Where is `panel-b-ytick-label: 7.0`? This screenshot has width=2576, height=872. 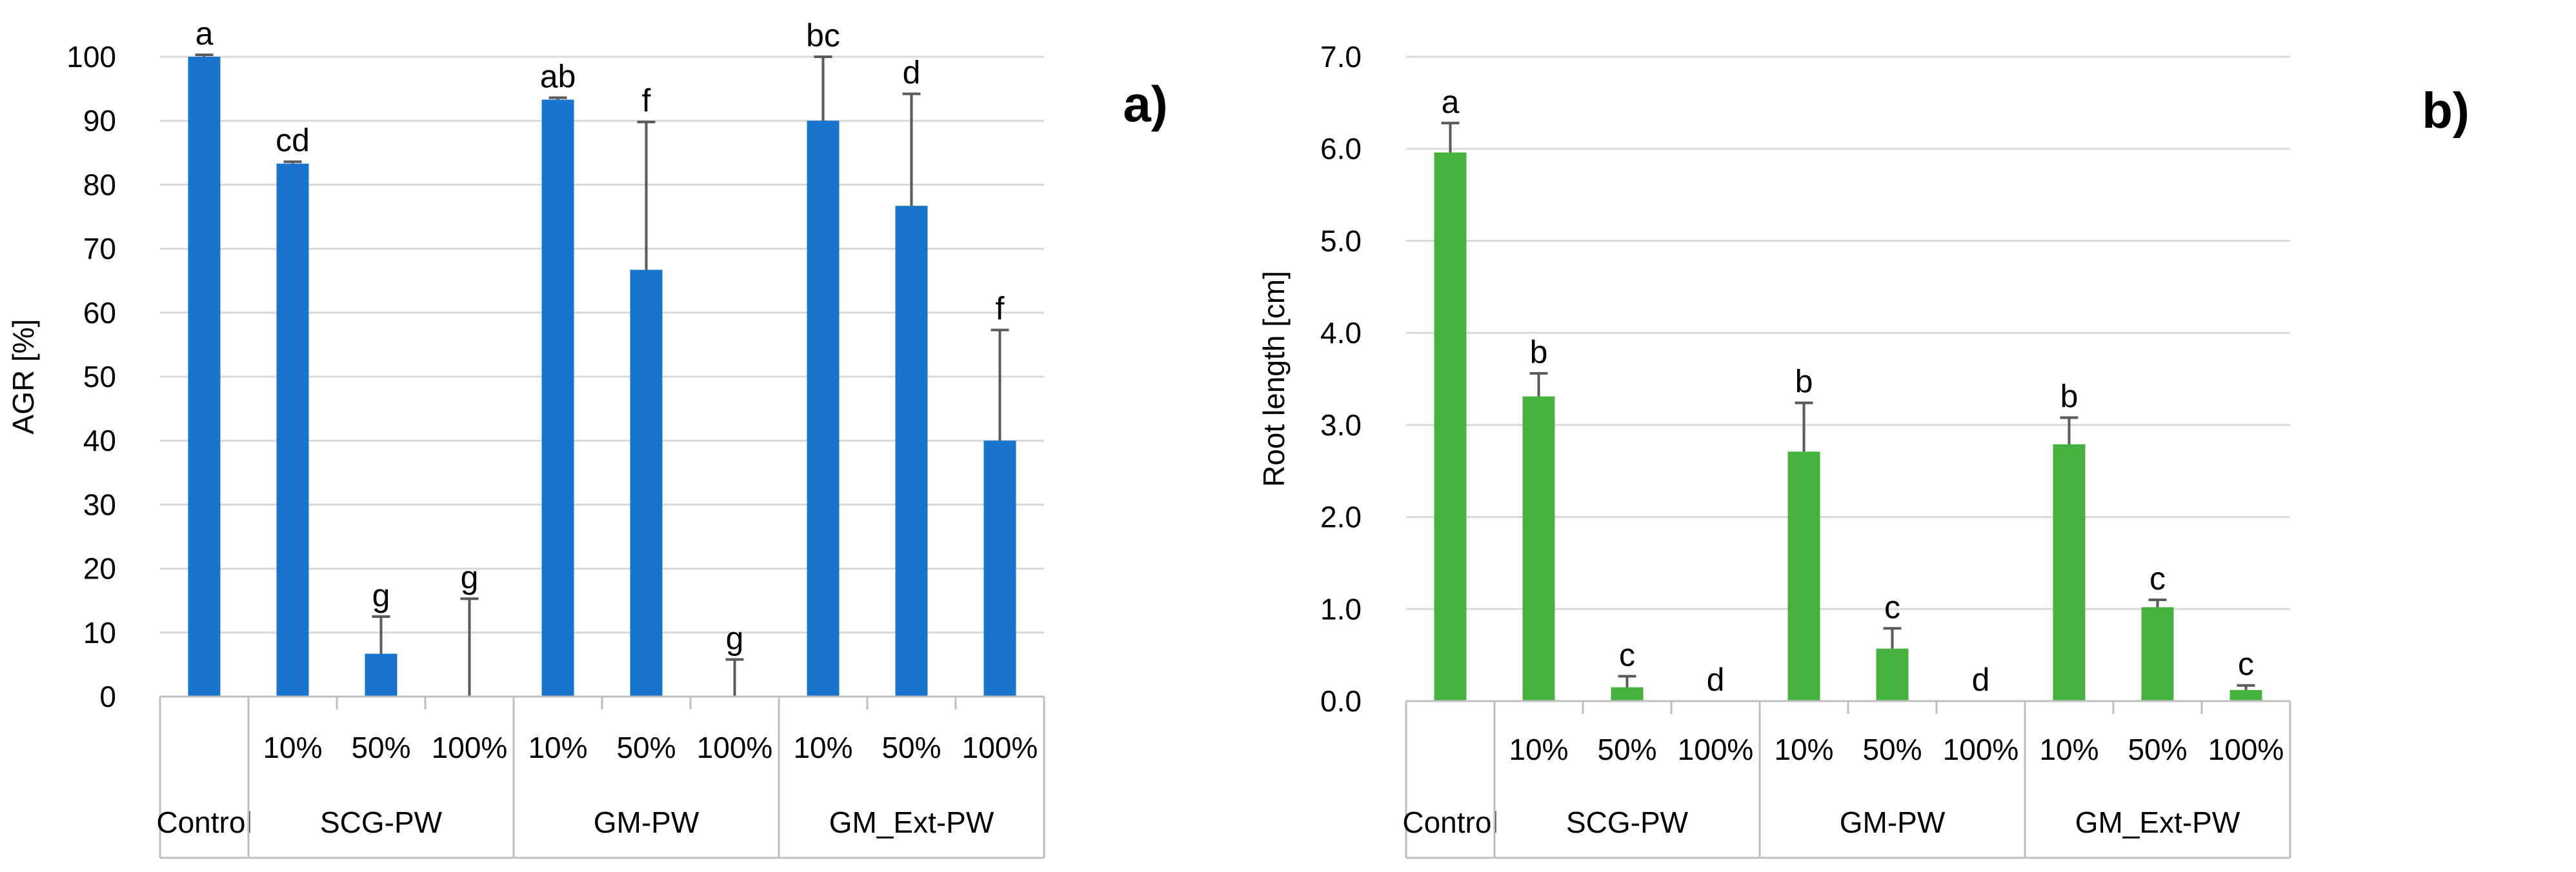 panel-b-ytick-label: 7.0 is located at coordinates (1341, 57).